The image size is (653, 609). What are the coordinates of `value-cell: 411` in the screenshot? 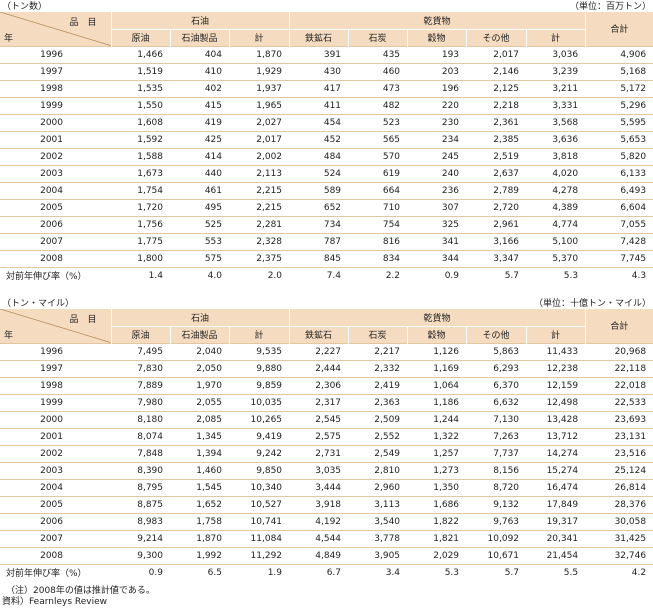 It's located at (319, 105).